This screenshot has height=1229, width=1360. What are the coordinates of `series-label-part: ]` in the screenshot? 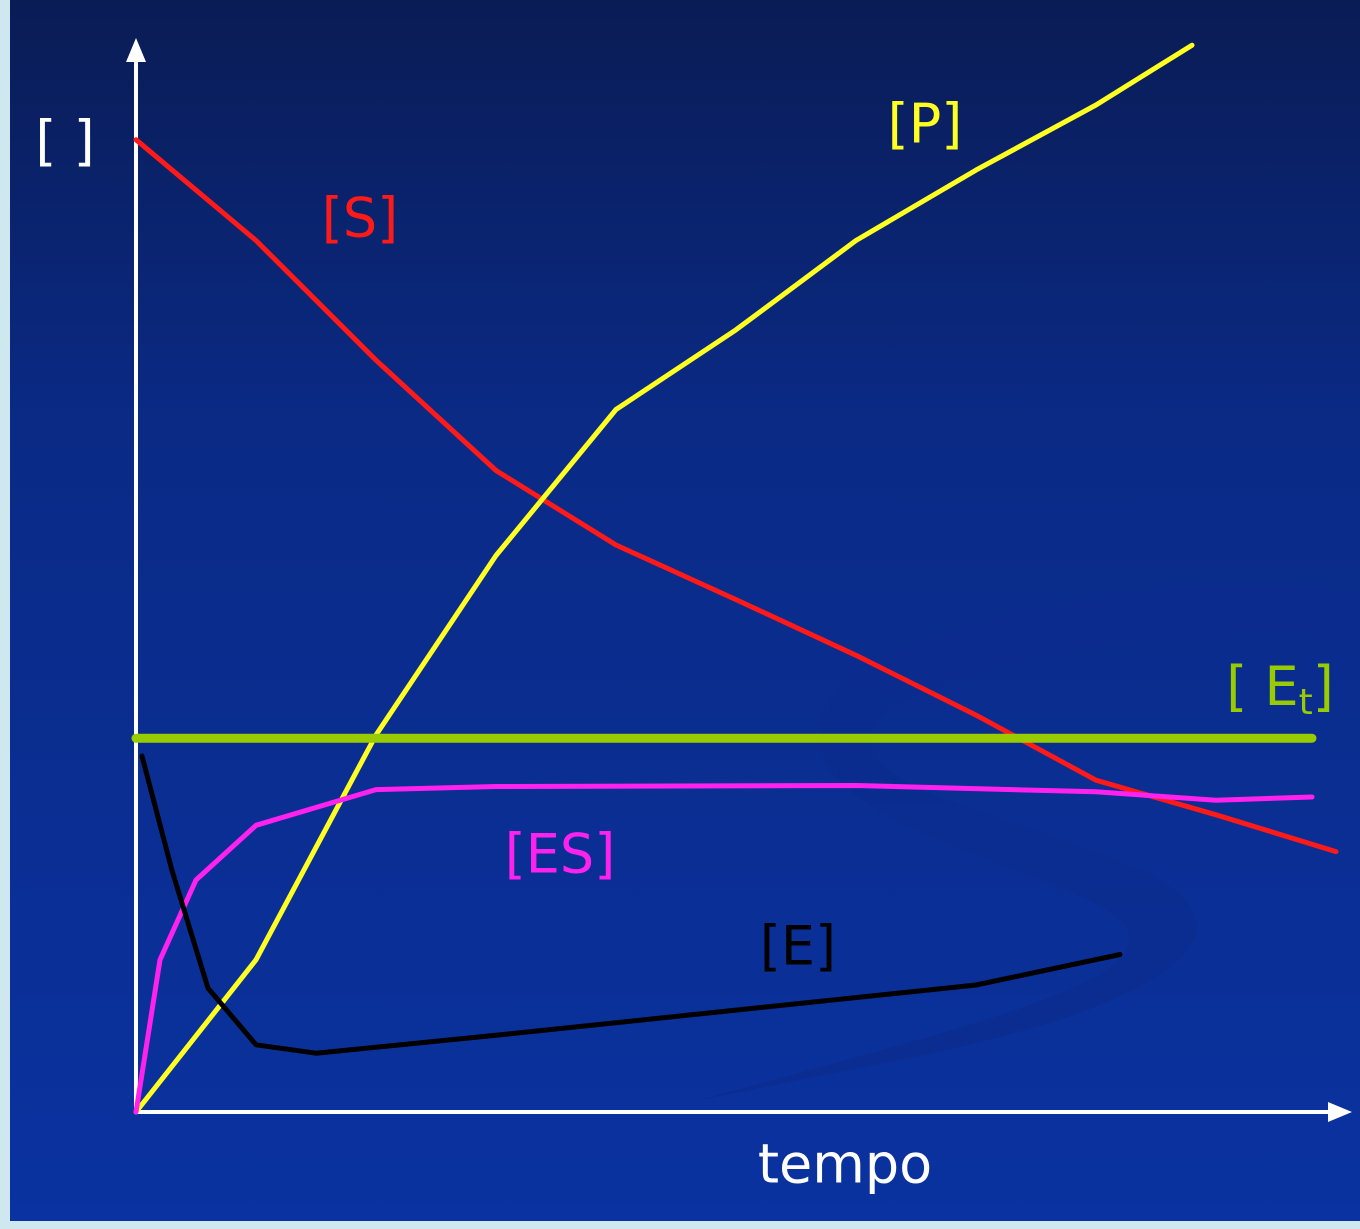 It's located at (1323, 686).